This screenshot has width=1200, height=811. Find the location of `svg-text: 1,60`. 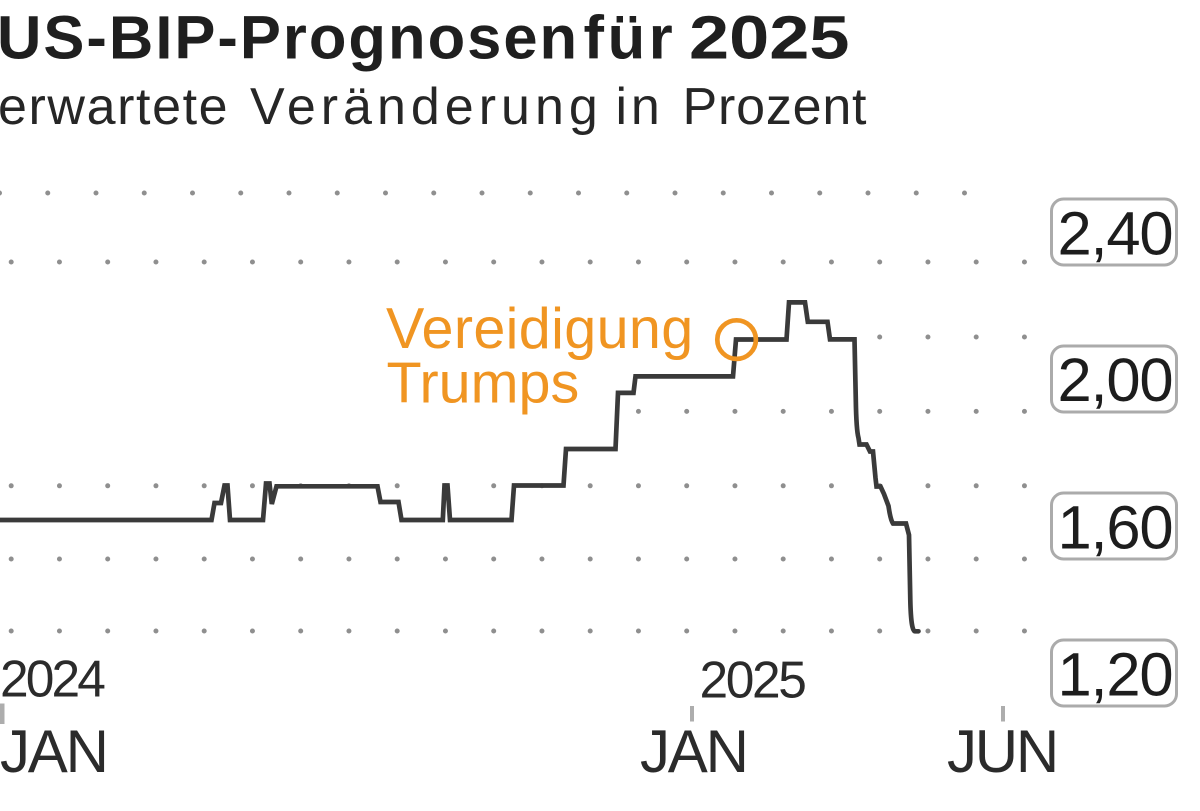

svg-text: 1,60 is located at coordinates (1115, 528).